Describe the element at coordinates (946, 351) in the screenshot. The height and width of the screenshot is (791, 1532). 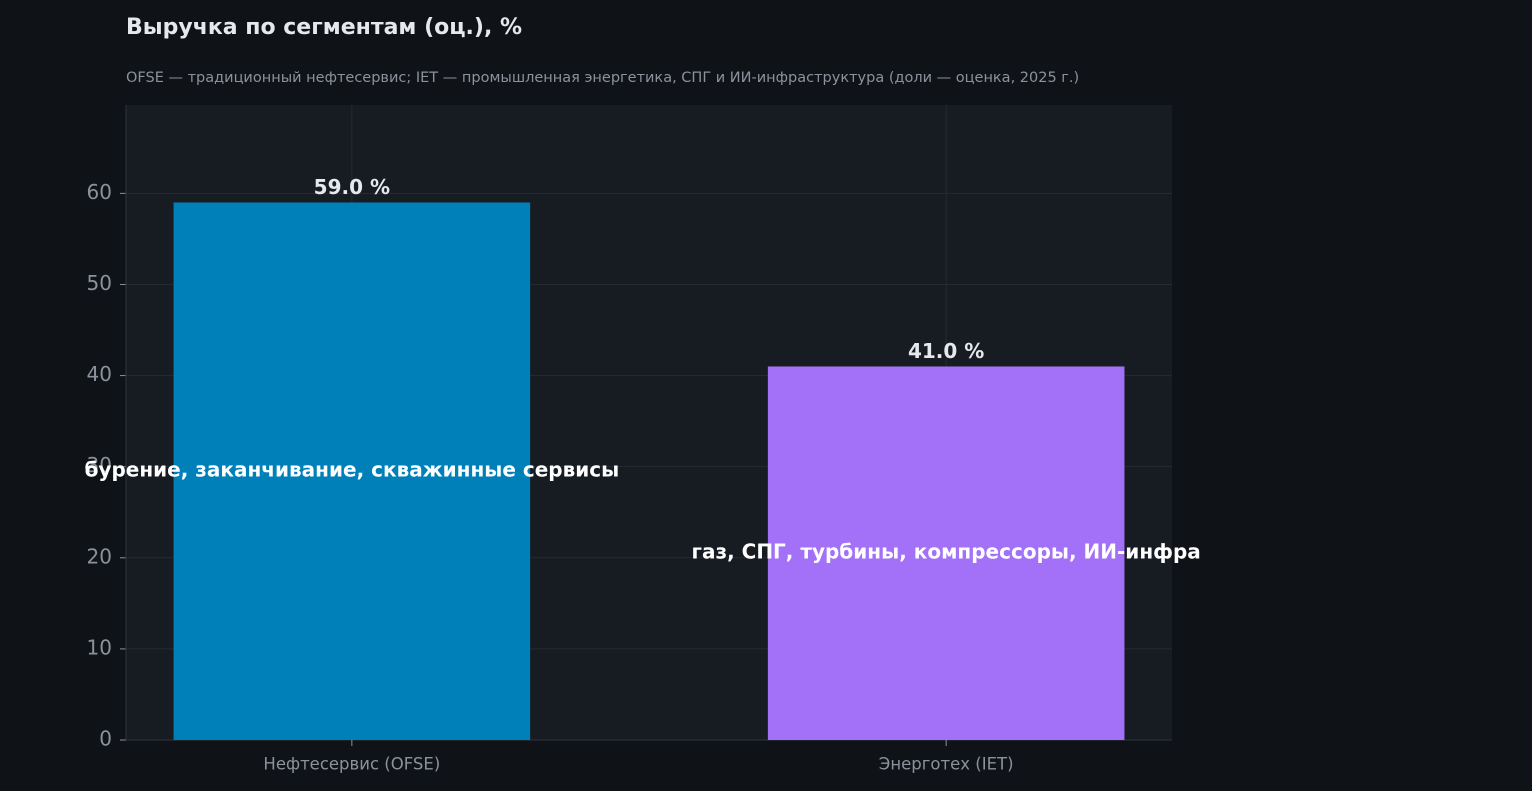
I see `value-label: 41.0 %` at that location.